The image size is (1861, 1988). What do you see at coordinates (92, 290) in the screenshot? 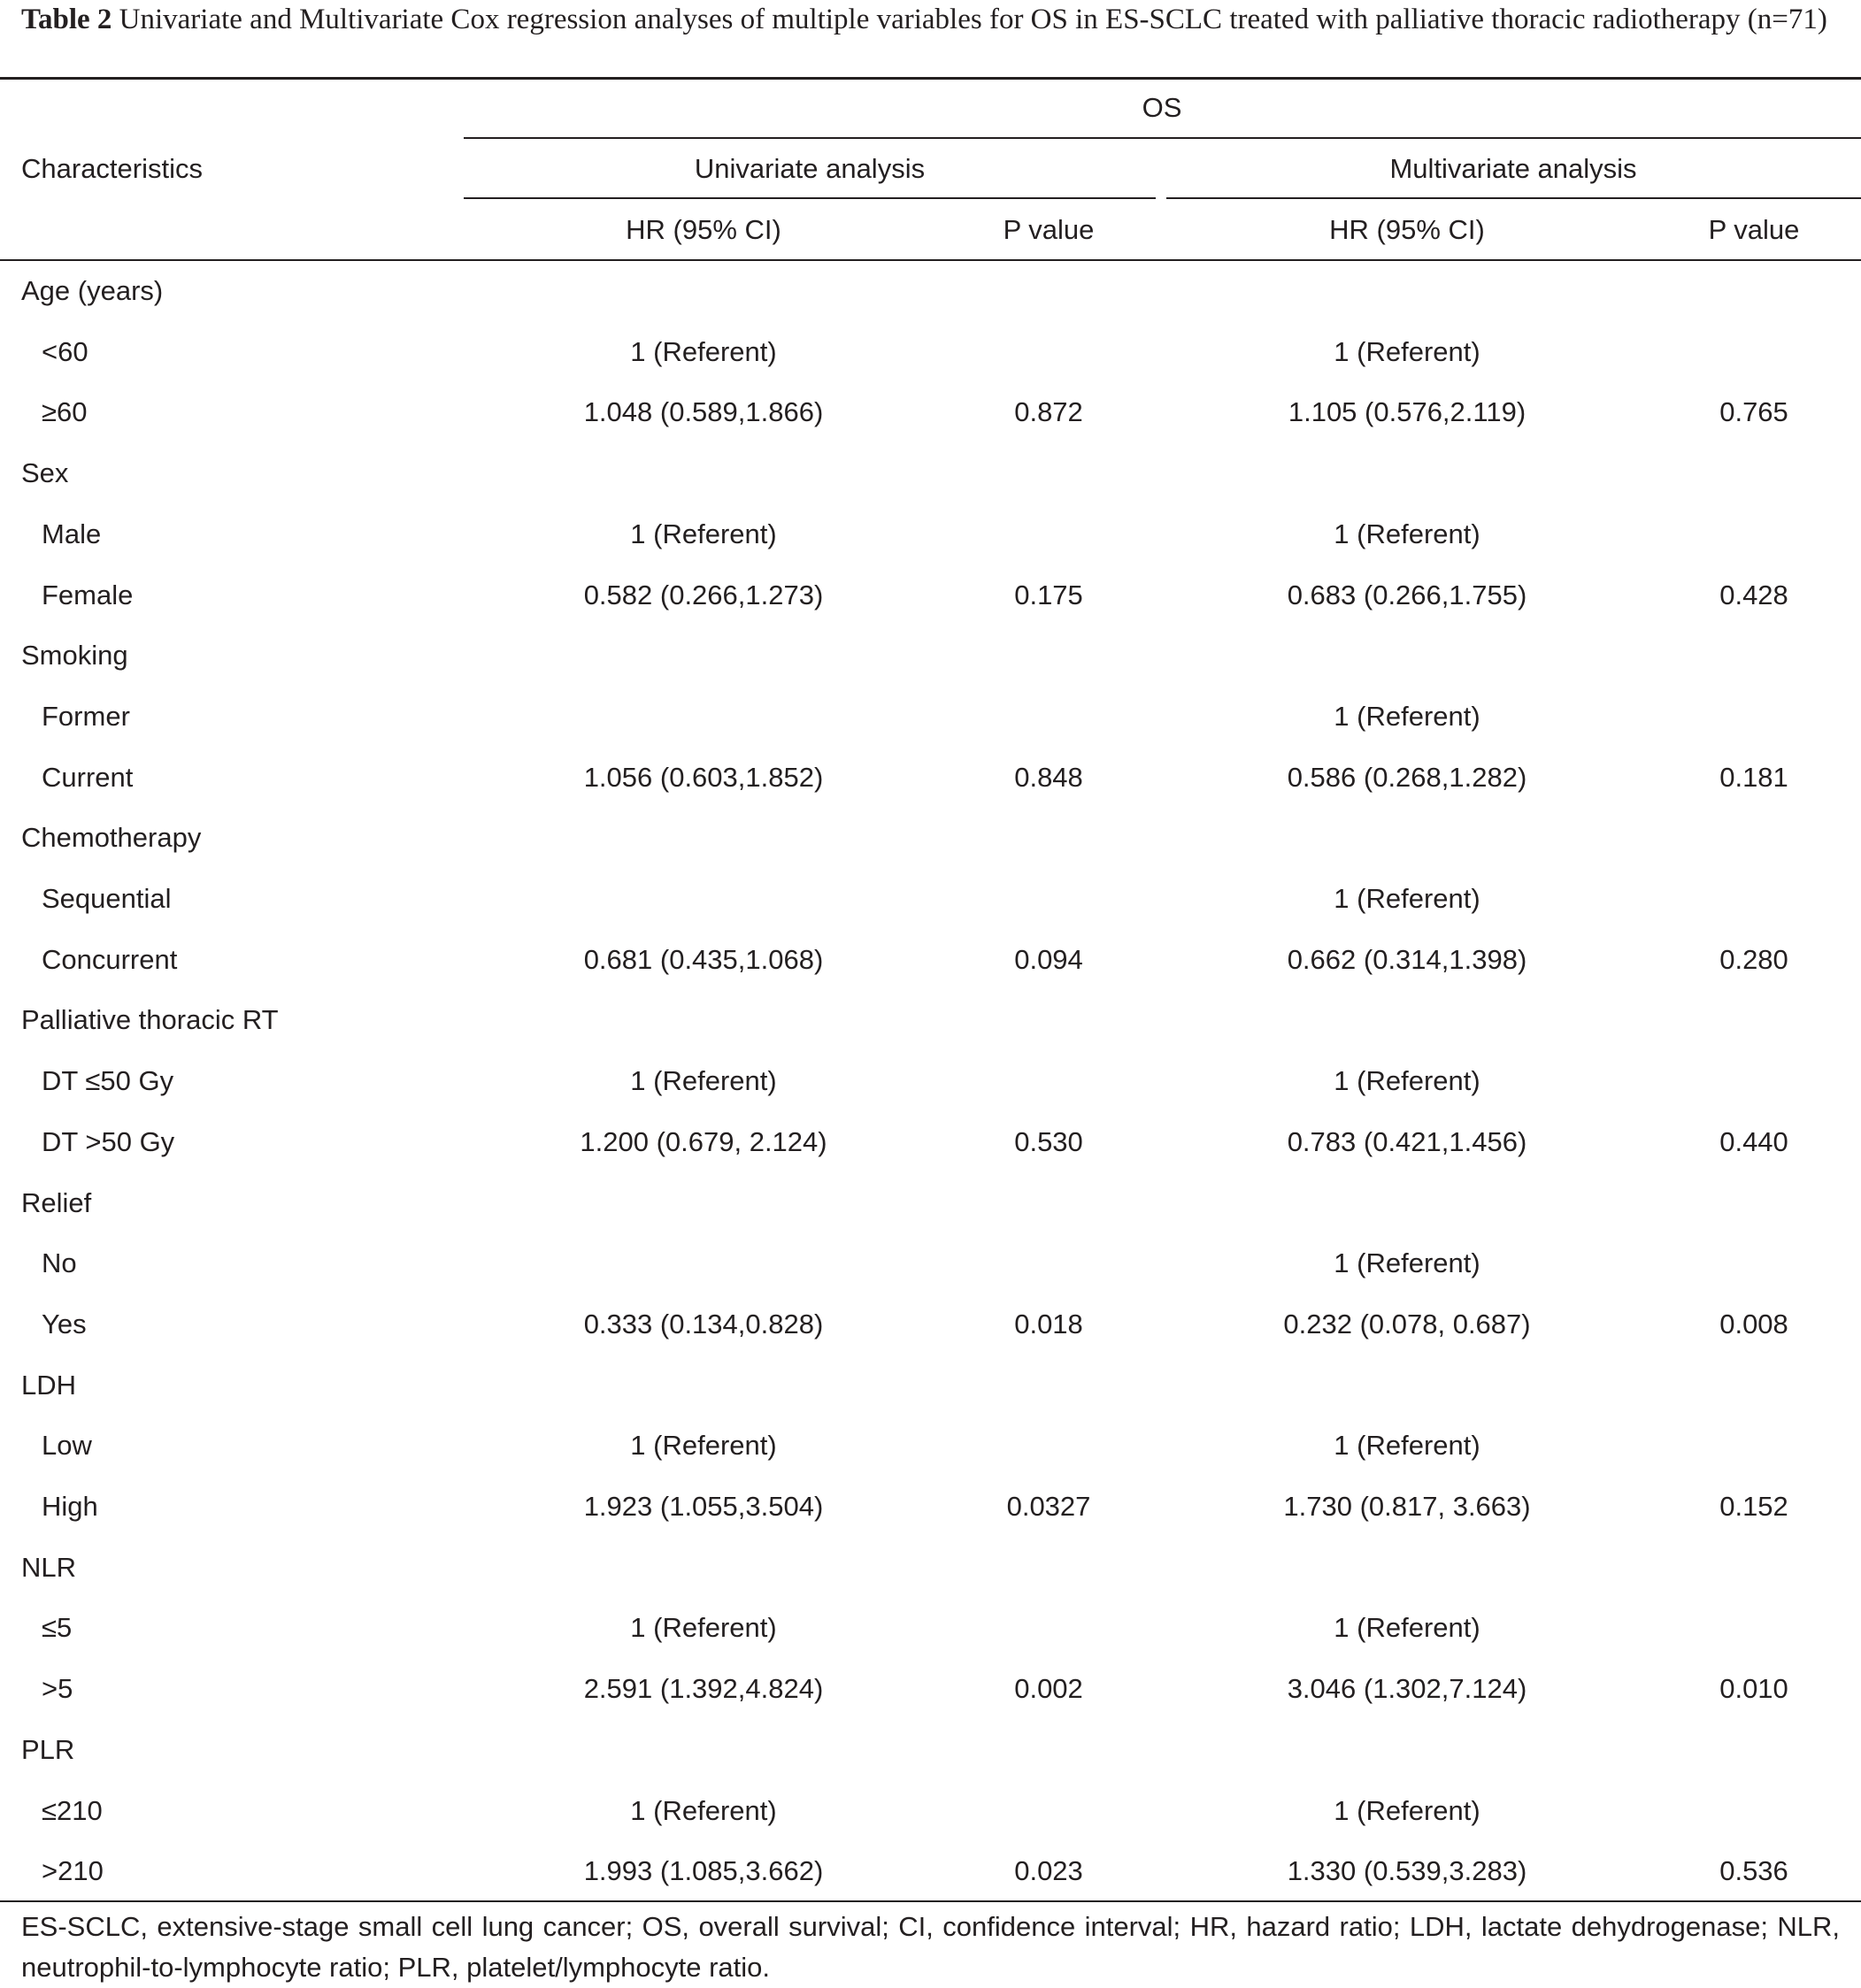
I see `row-group-label: Age (years)` at bounding box center [92, 290].